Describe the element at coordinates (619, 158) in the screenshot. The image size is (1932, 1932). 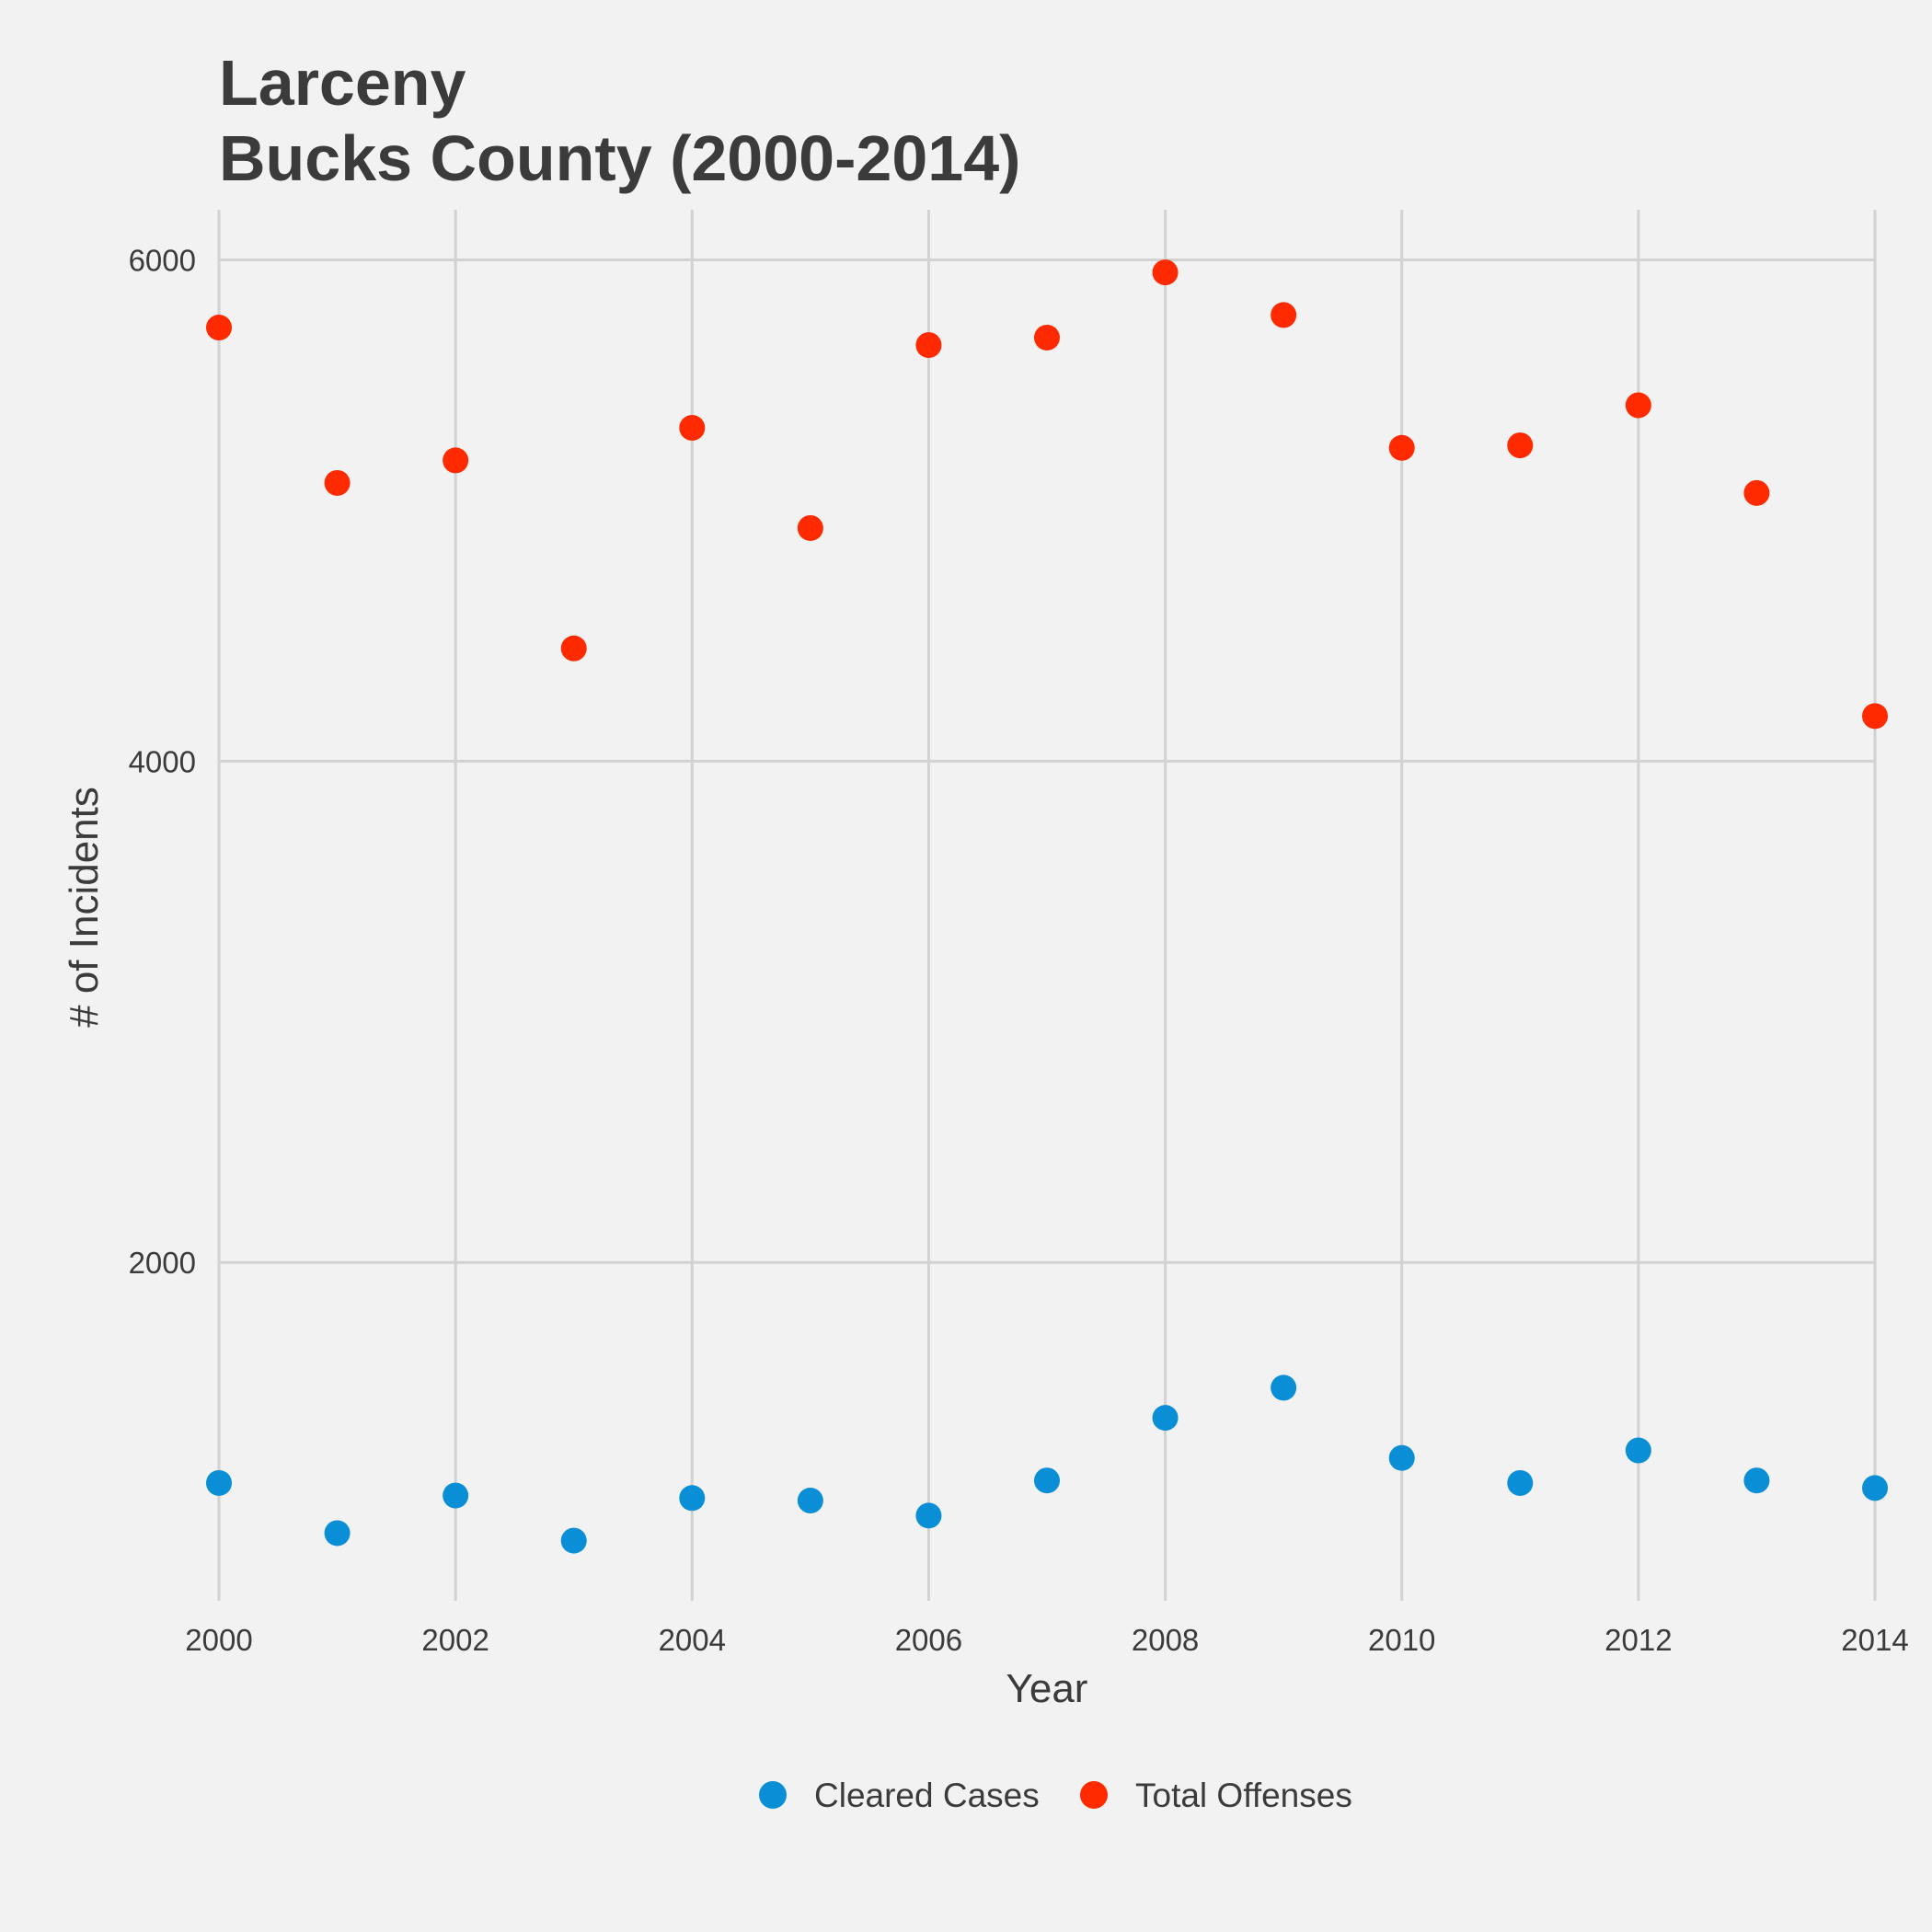
I see `chart-title-line2: Bucks County (2000-2014)` at that location.